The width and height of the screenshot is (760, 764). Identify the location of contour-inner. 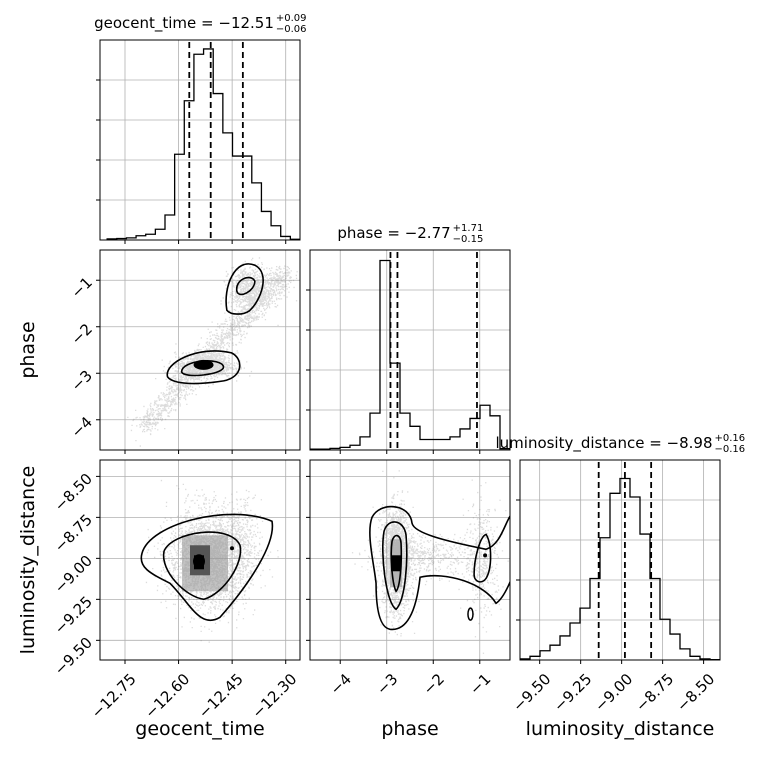
(396, 563).